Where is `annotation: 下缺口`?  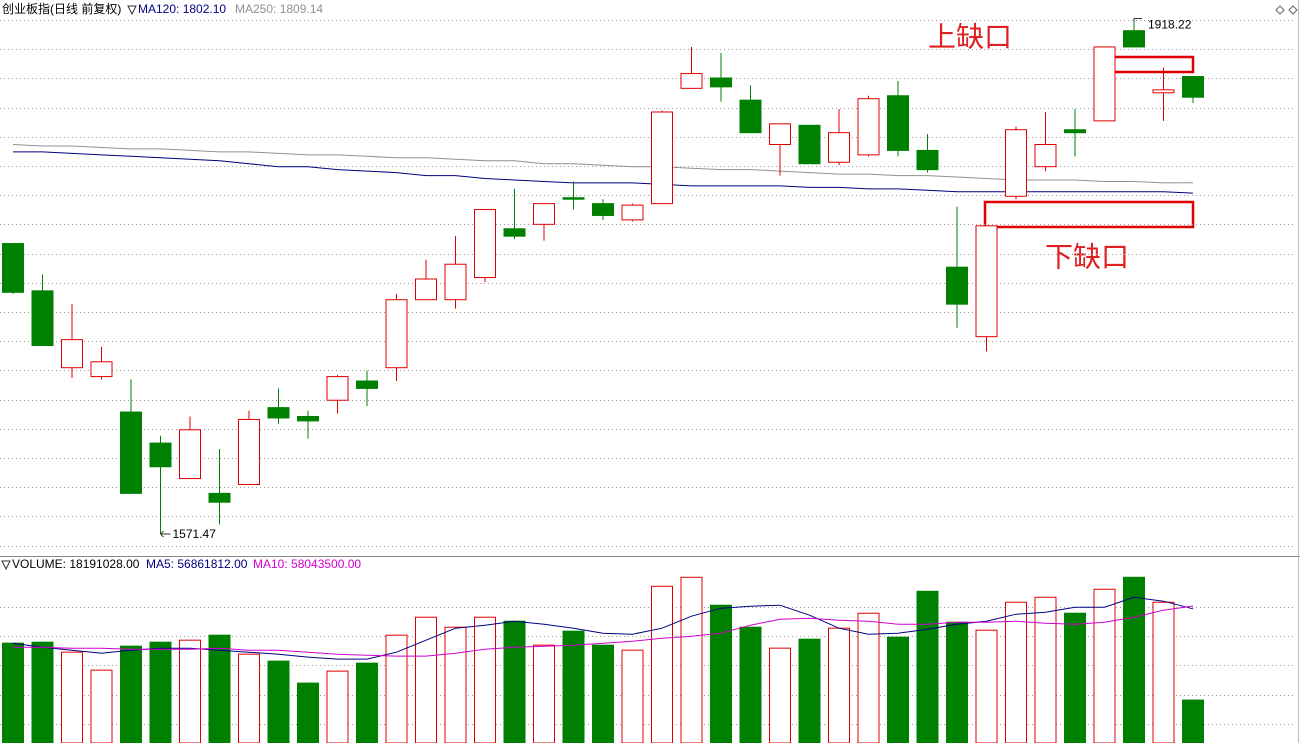
annotation: 下缺口 is located at coordinates (1087, 257).